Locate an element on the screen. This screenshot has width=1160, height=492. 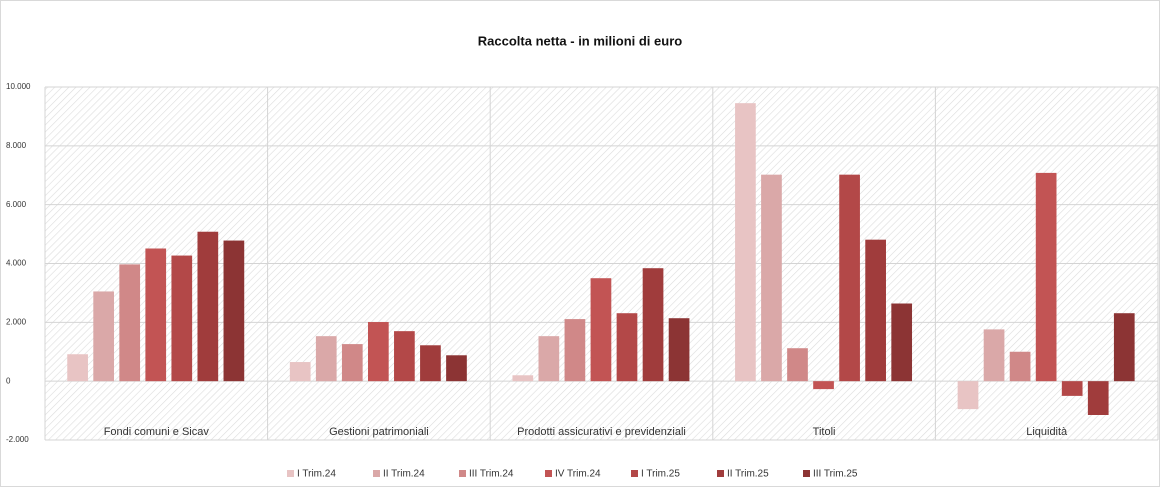
y-tick-label: 8.000 is located at coordinates (16, 145).